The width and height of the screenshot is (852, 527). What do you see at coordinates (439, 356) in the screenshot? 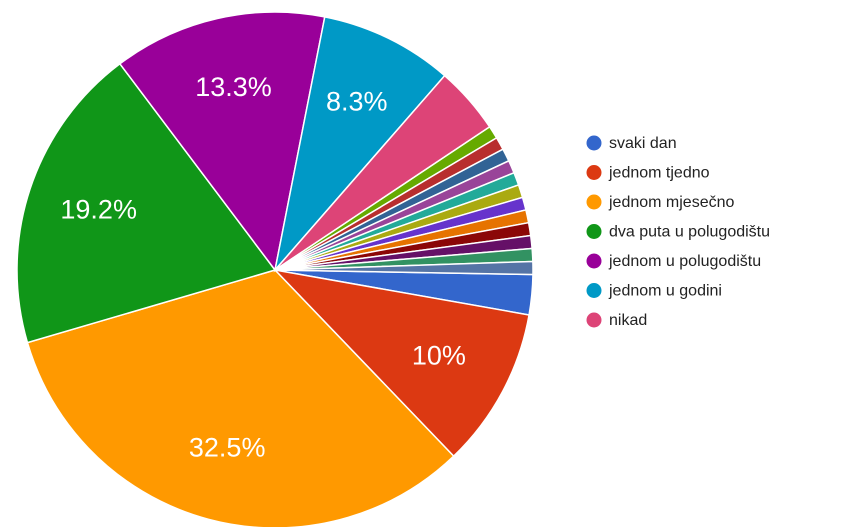
I see `slice-label: 10%` at bounding box center [439, 356].